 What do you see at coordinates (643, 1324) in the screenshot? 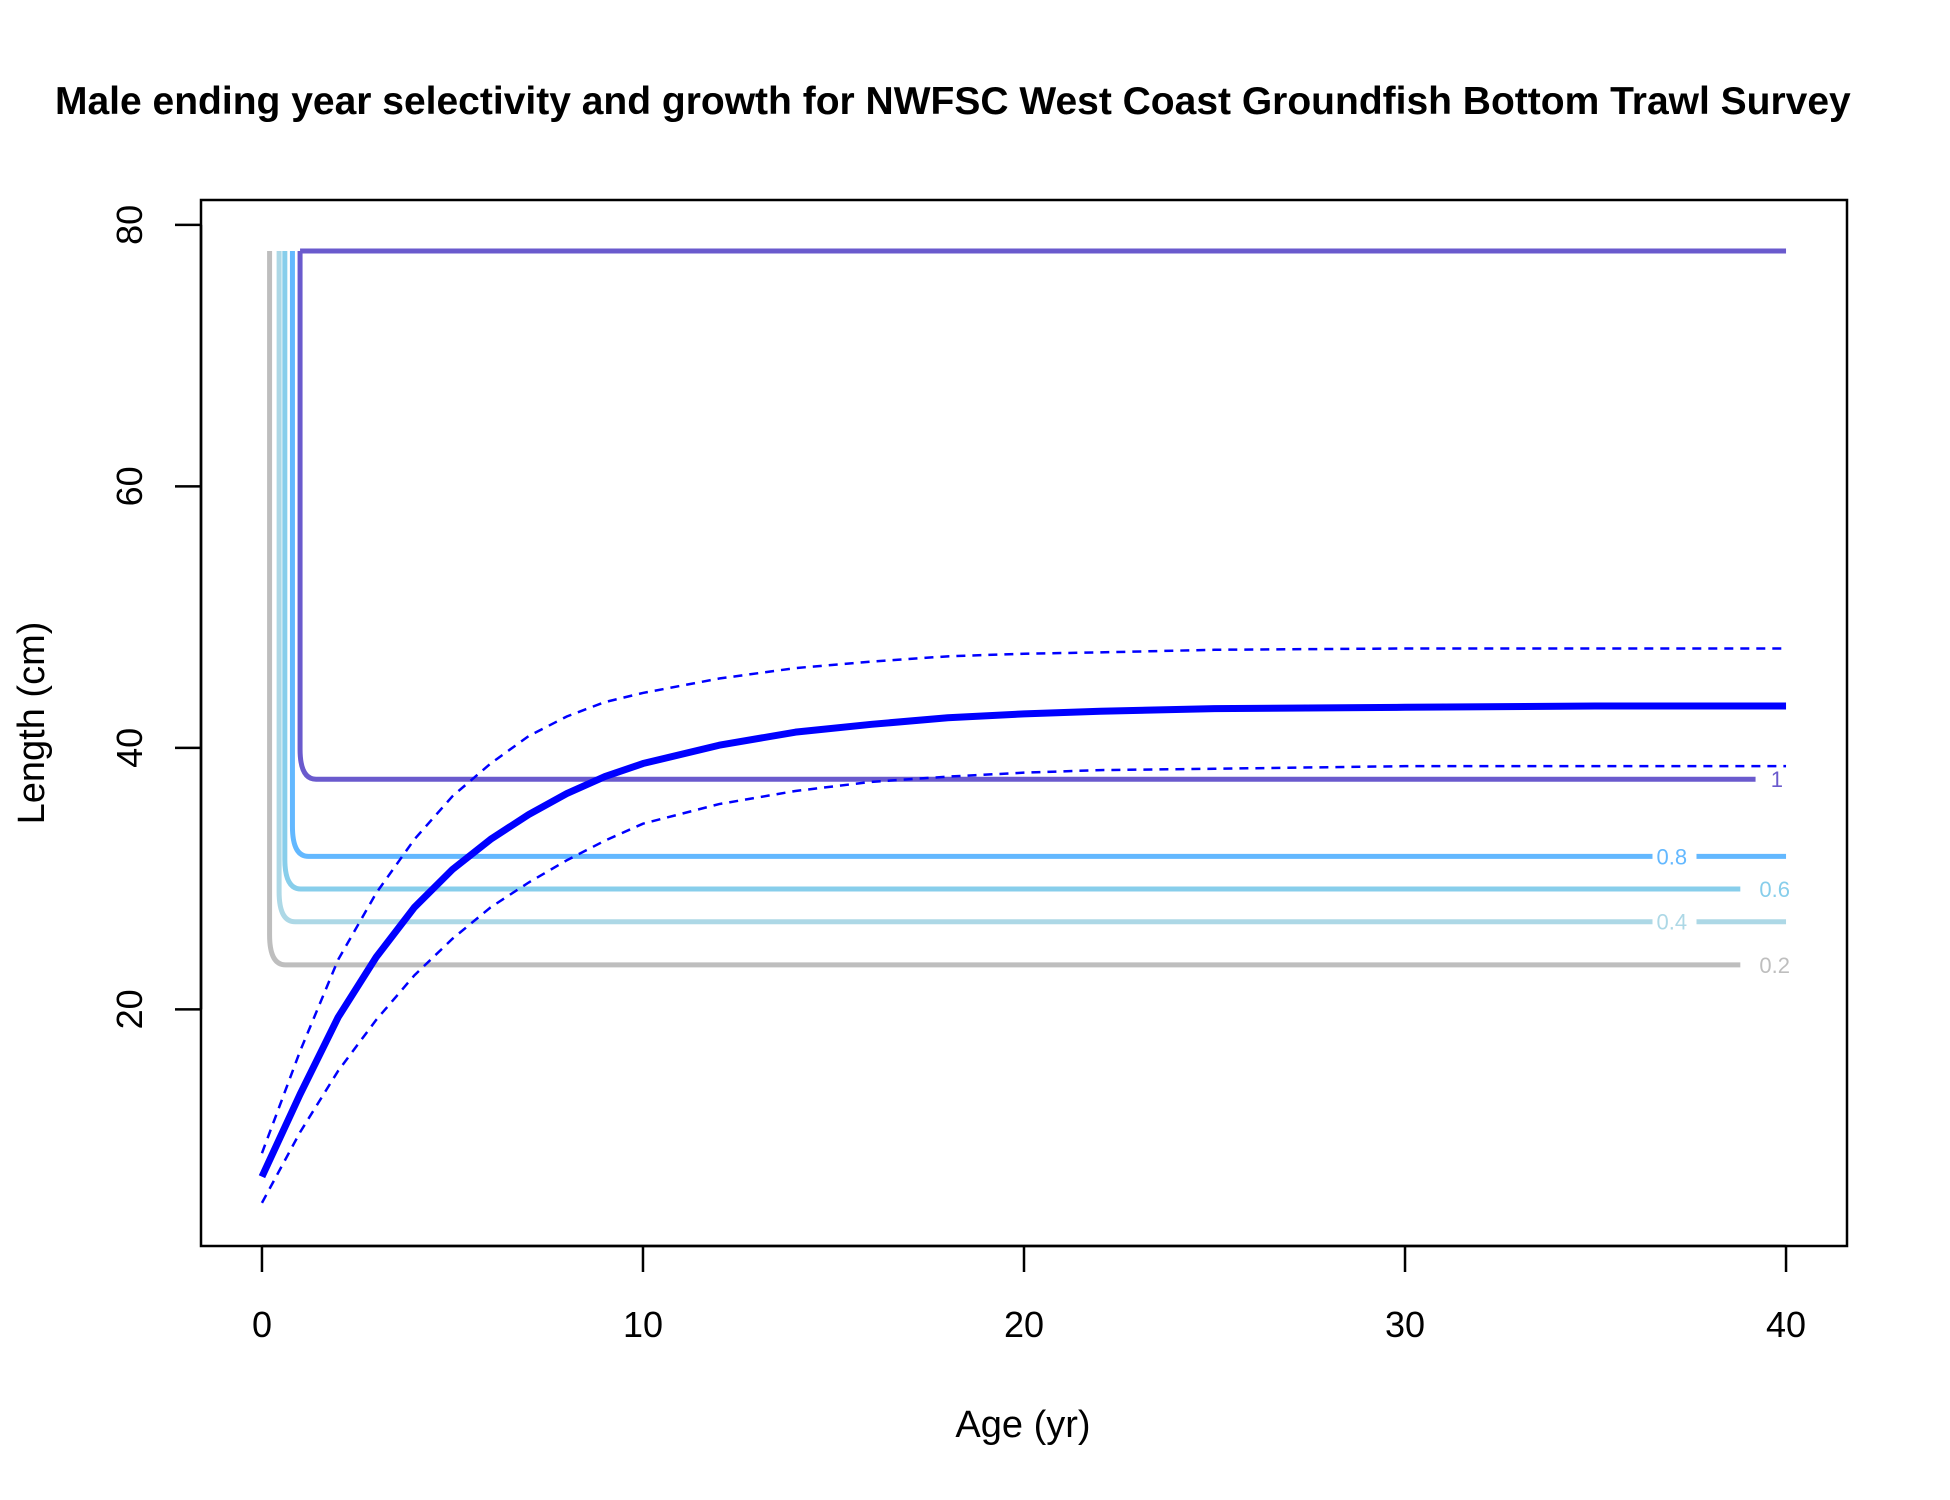
I see `x-tick-label-10: 10` at bounding box center [643, 1324].